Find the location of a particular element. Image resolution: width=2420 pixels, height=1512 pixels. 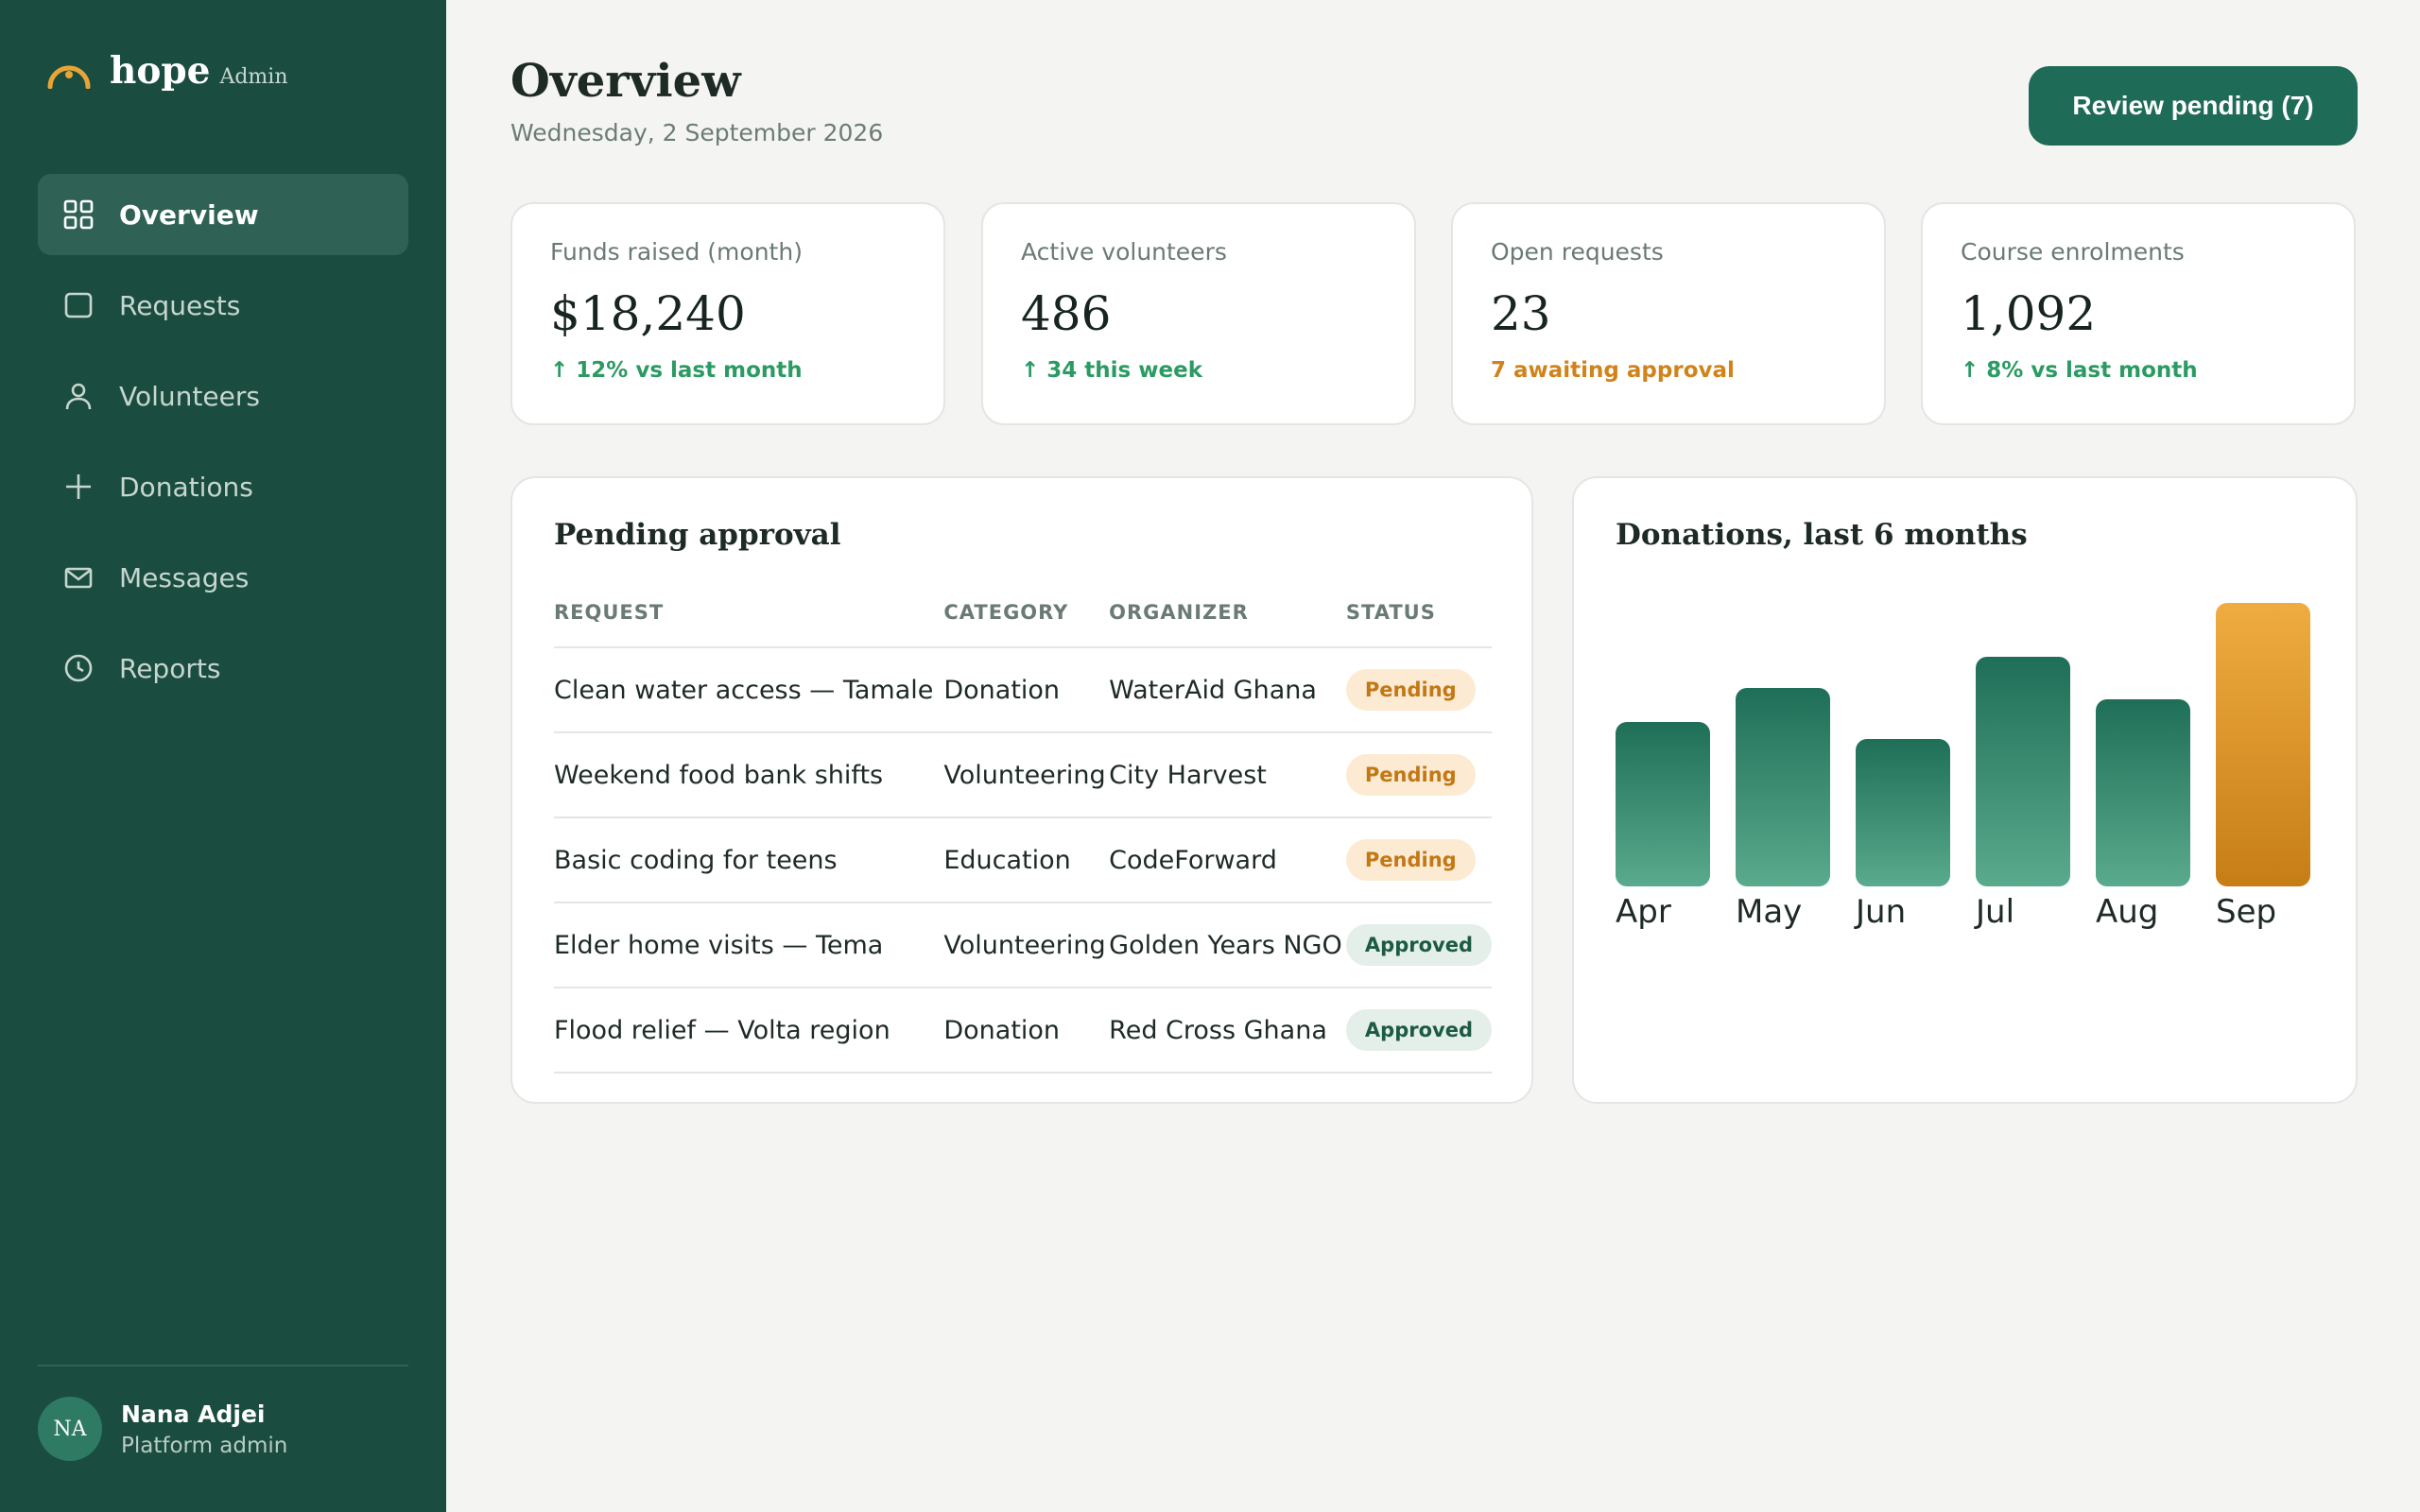

cell-request: Elder home visits — Tema is located at coordinates (749, 945).